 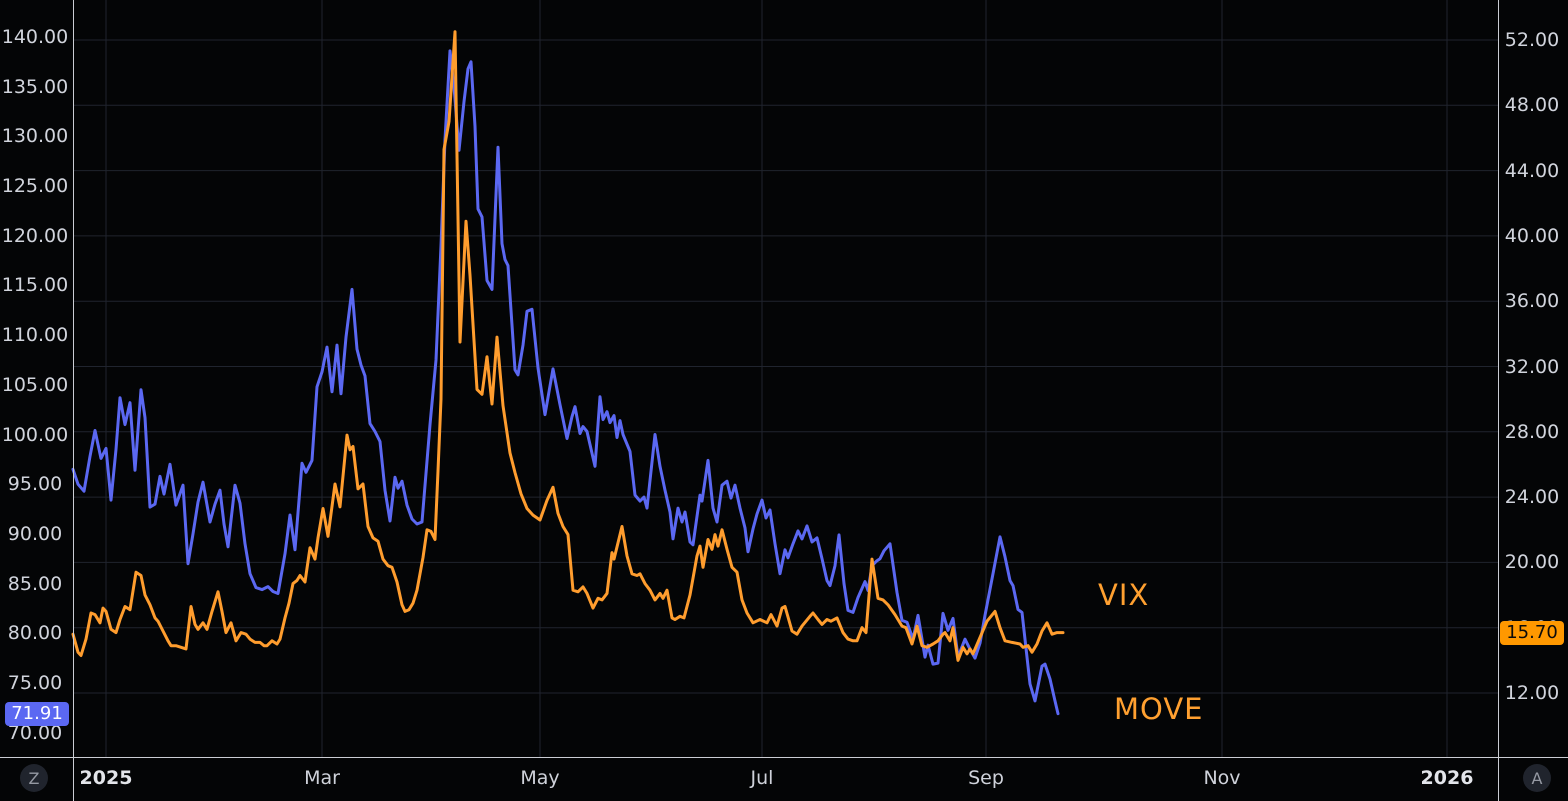 What do you see at coordinates (1532, 562) in the screenshot?
I see `right-axis-tick-label: 20.00` at bounding box center [1532, 562].